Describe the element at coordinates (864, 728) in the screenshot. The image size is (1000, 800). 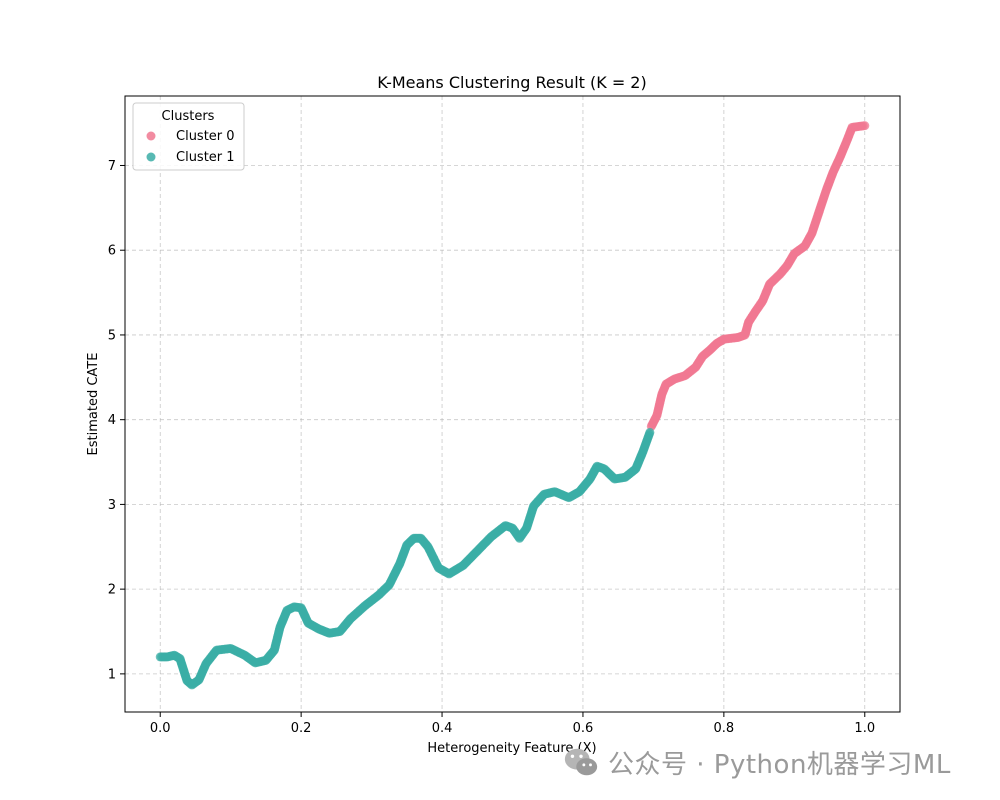
I see `x-tick-label: 1.0` at that location.